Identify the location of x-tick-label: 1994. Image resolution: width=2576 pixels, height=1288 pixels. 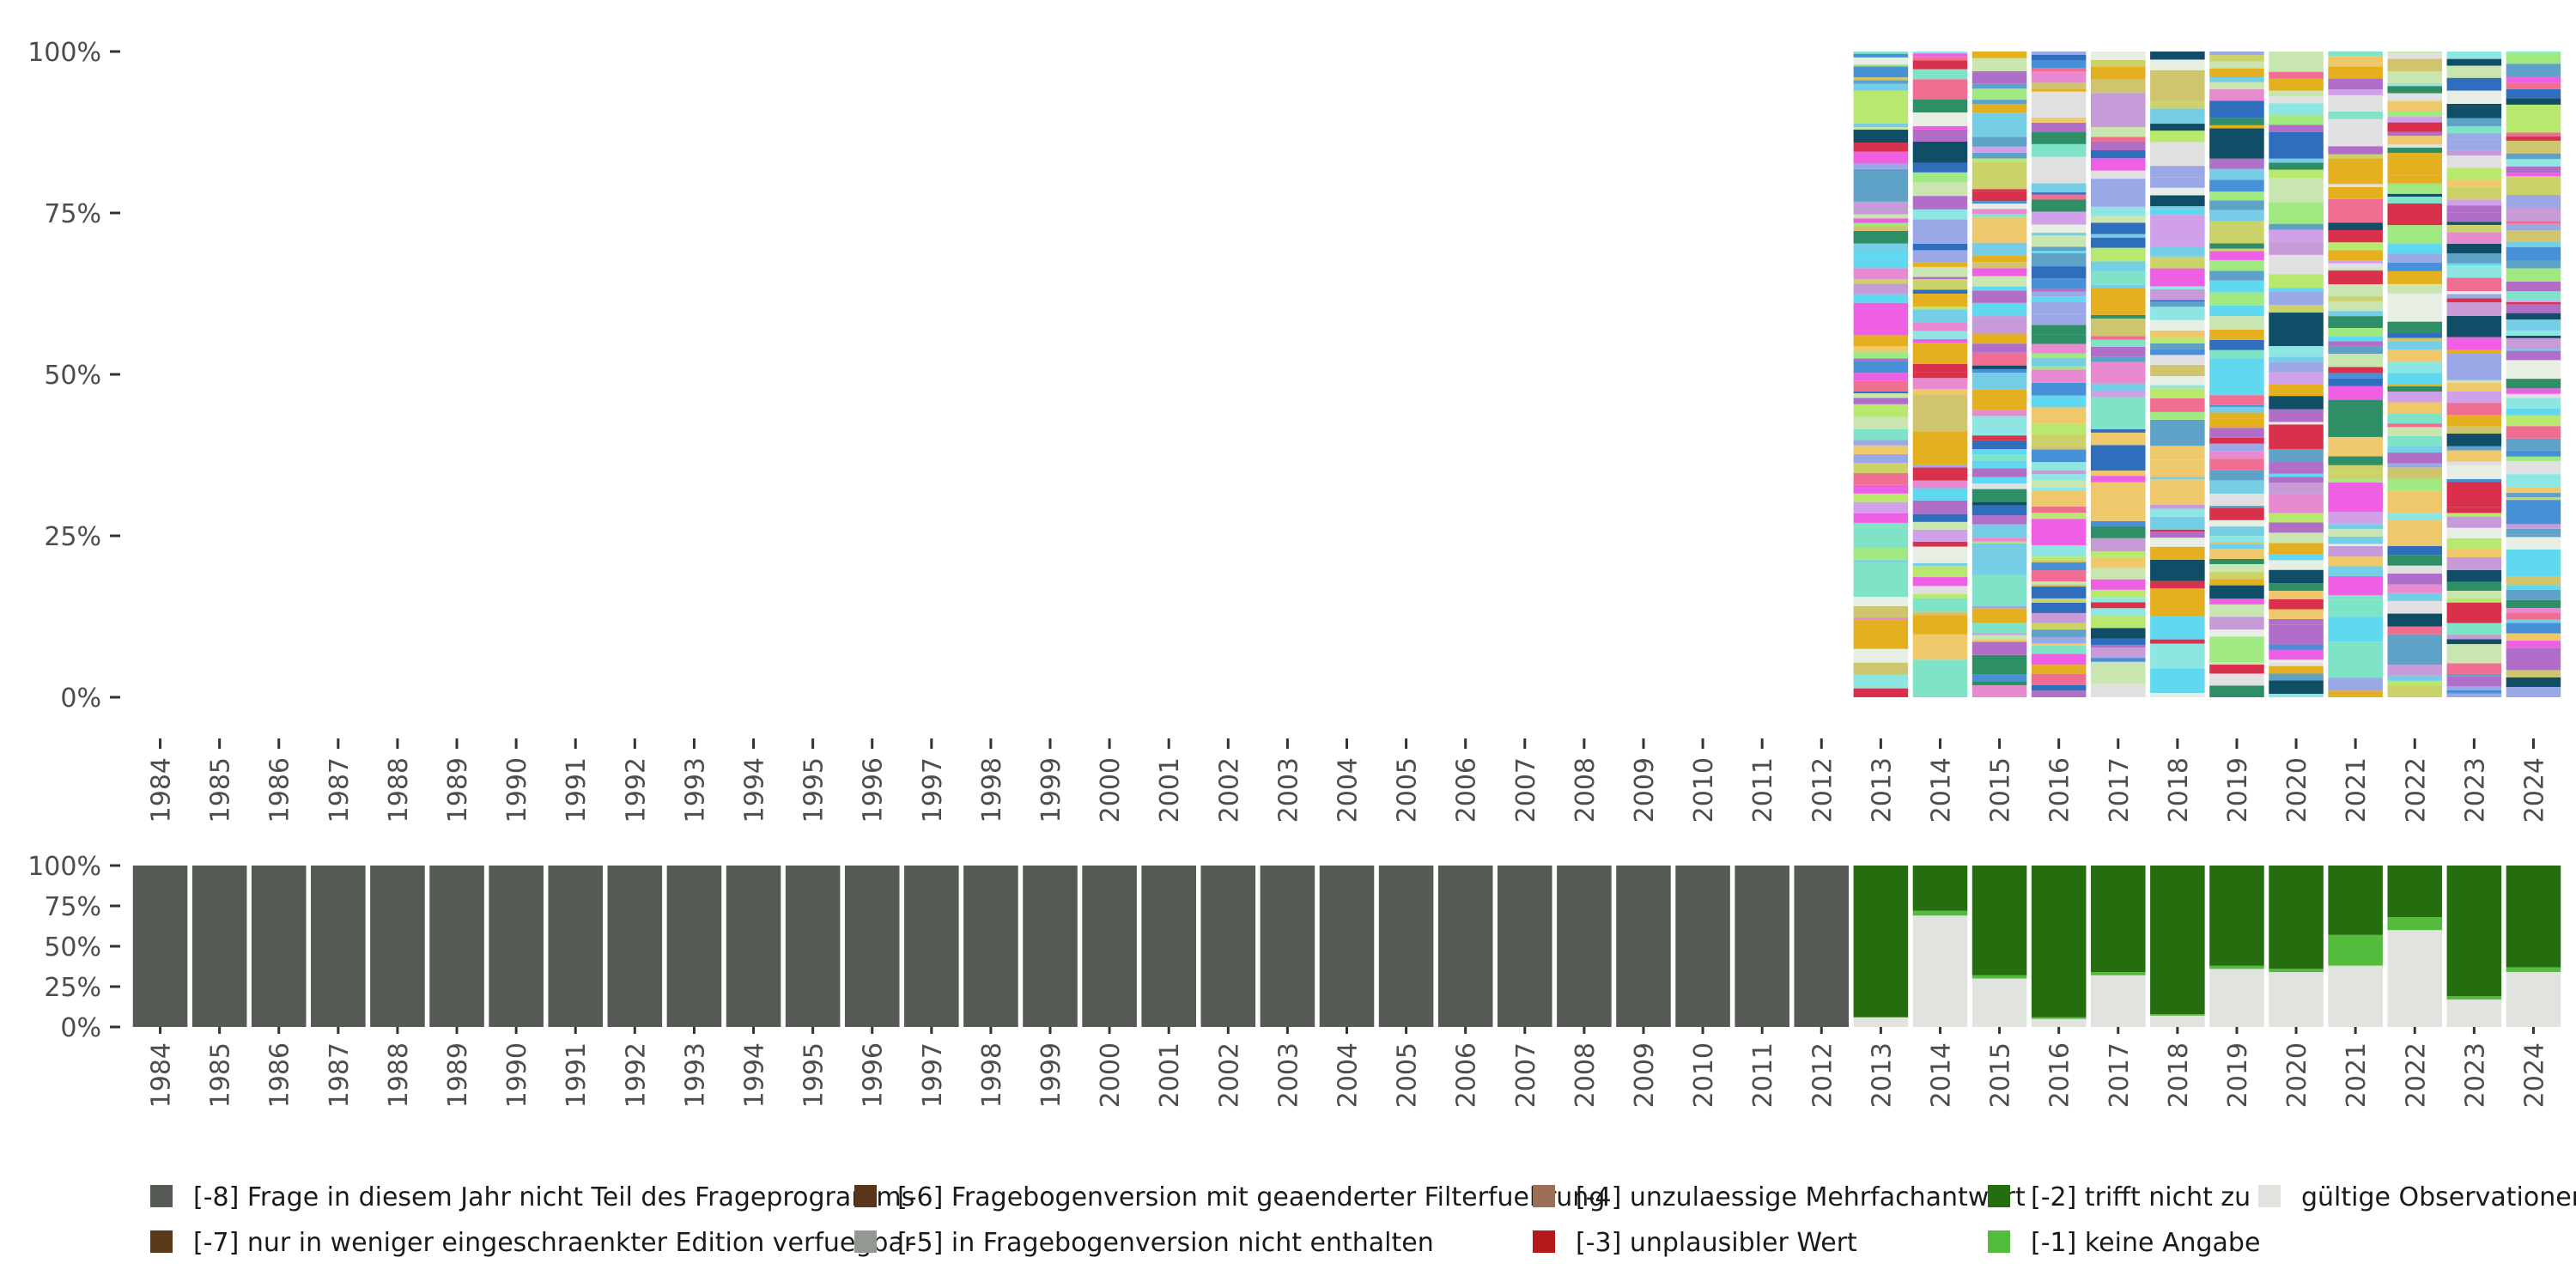
(755, 790).